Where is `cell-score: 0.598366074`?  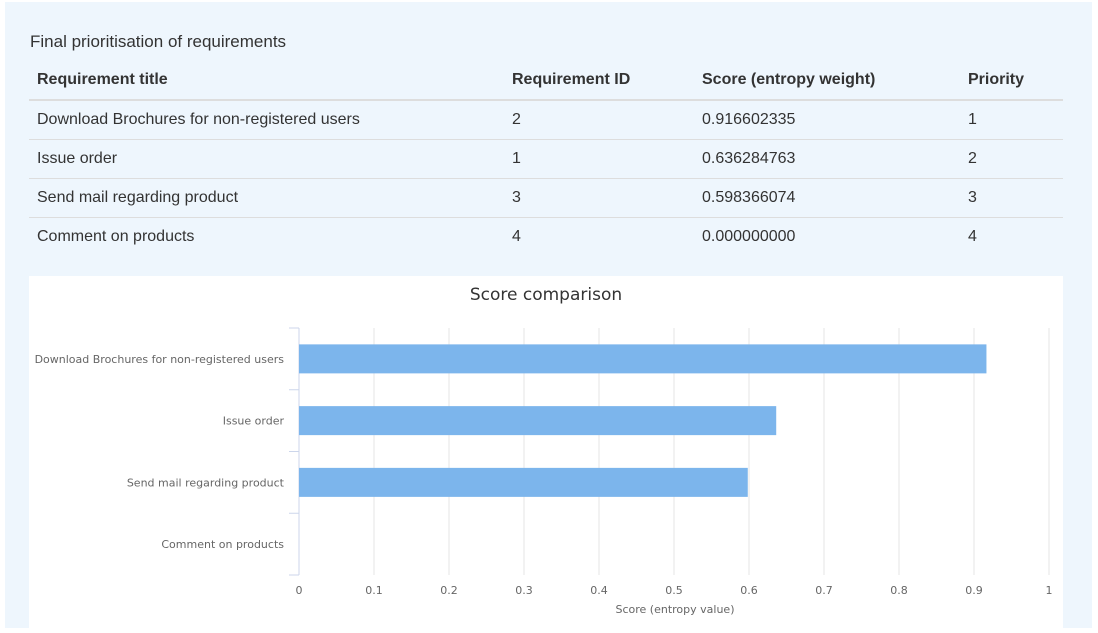 cell-score: 0.598366074 is located at coordinates (827, 198).